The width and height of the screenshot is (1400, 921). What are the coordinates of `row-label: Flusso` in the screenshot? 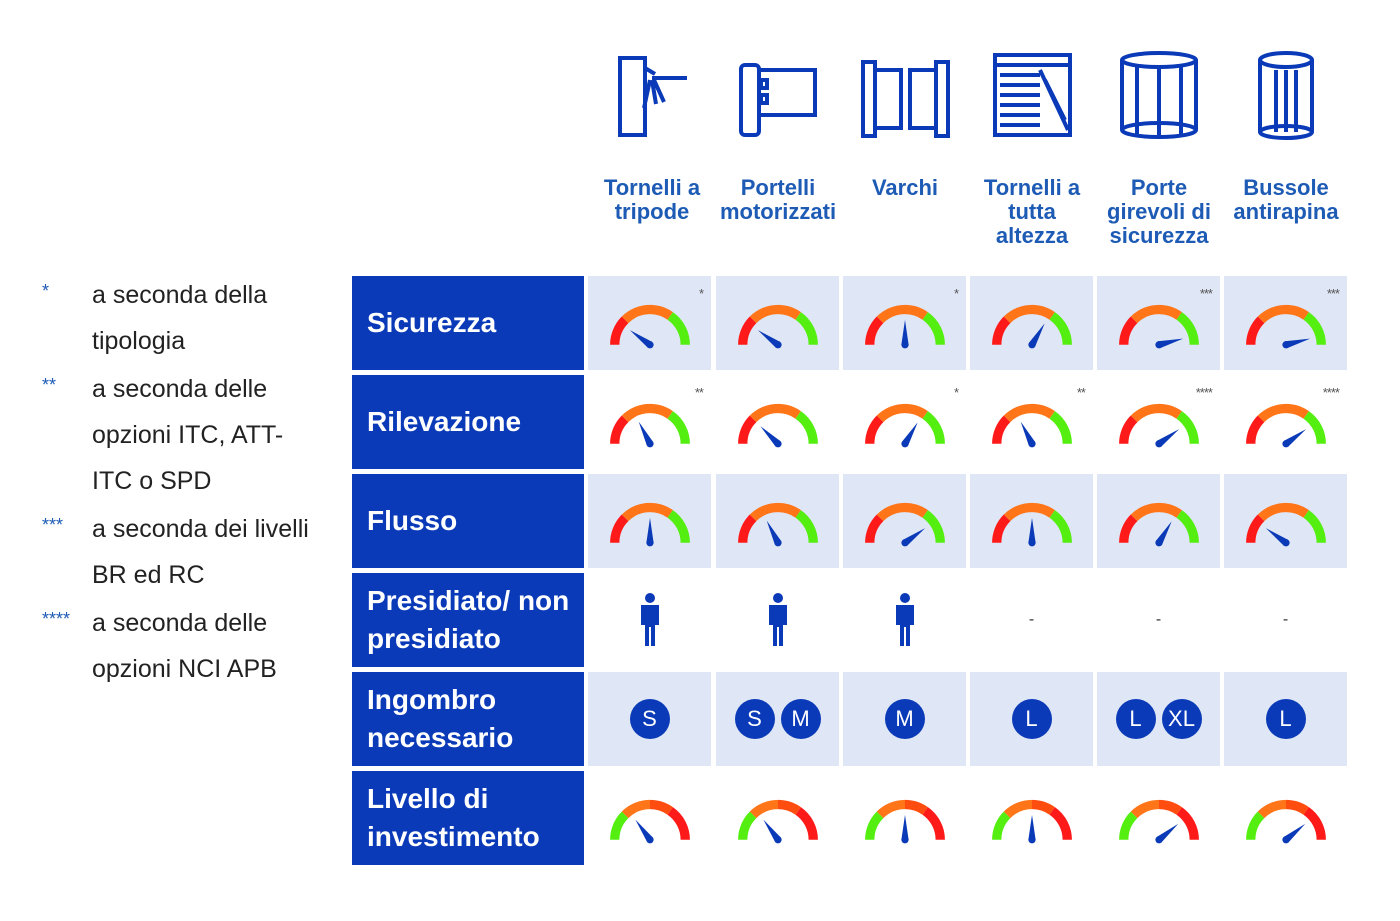 It's located at (468, 521).